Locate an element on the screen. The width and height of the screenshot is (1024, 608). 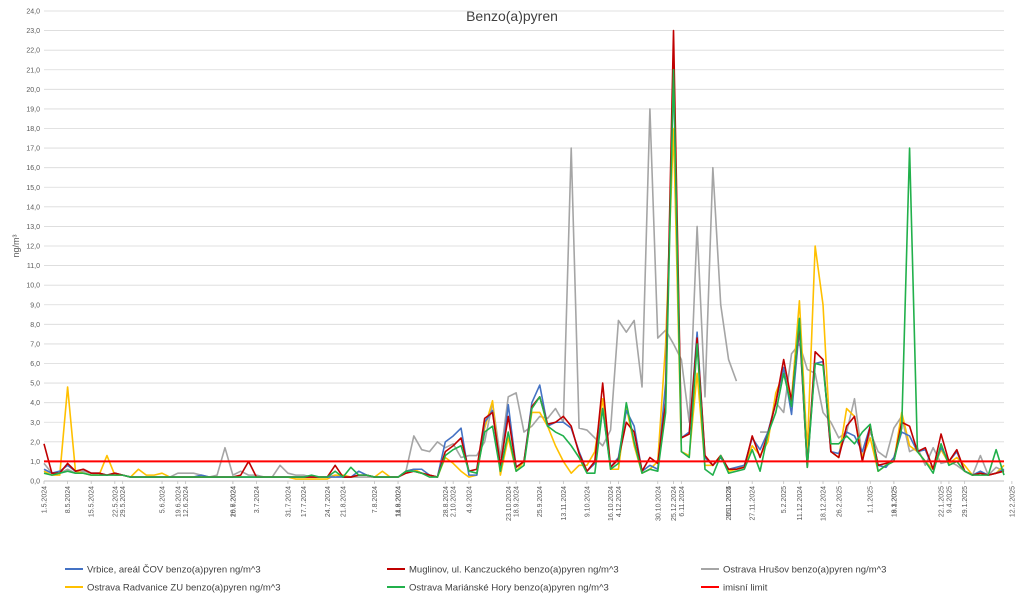
x-tick-label: 5.2.2025 is located at coordinates (784, 499).